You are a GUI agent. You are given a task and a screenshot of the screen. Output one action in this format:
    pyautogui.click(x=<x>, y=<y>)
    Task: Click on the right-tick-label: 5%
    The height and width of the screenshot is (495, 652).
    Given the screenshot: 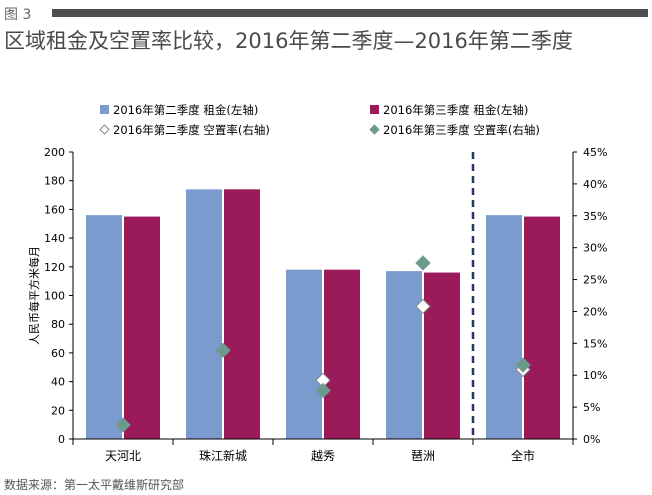 What is the action you would take?
    pyautogui.click(x=591, y=407)
    